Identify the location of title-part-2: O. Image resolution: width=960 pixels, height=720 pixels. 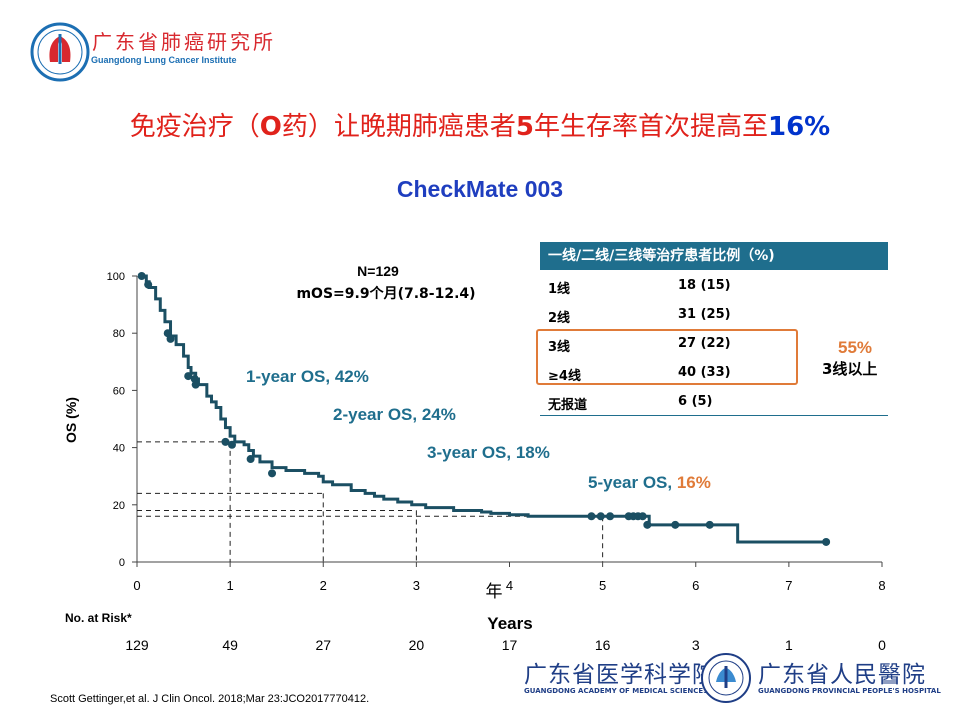
(270, 127).